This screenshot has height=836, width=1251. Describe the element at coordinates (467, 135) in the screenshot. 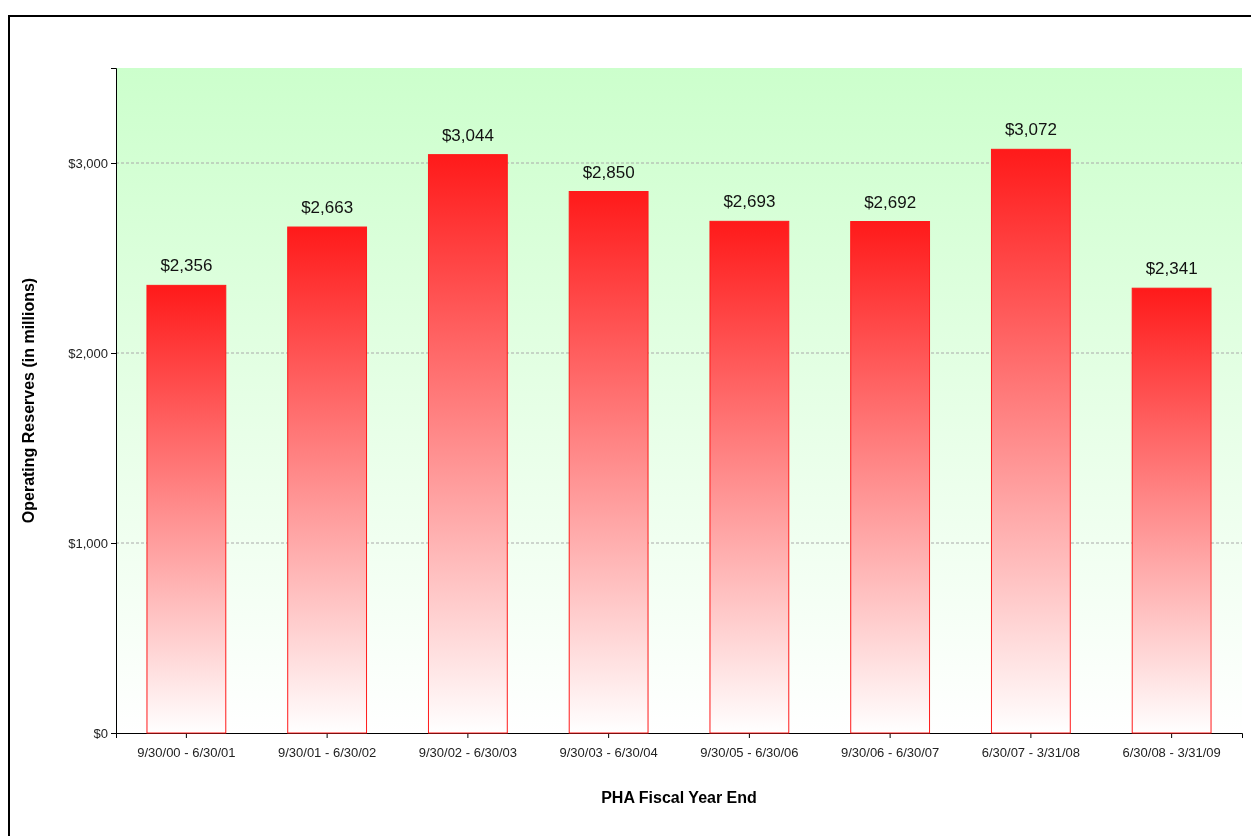

I see `data-label: $3,044` at that location.